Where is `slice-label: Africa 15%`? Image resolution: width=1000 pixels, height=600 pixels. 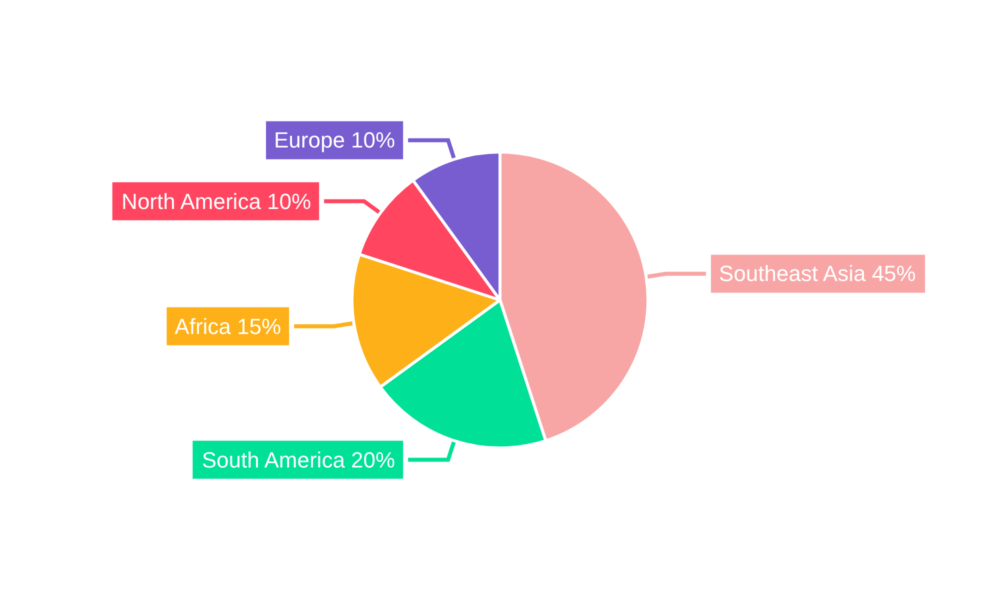
slice-label: Africa 15% is located at coordinates (228, 326).